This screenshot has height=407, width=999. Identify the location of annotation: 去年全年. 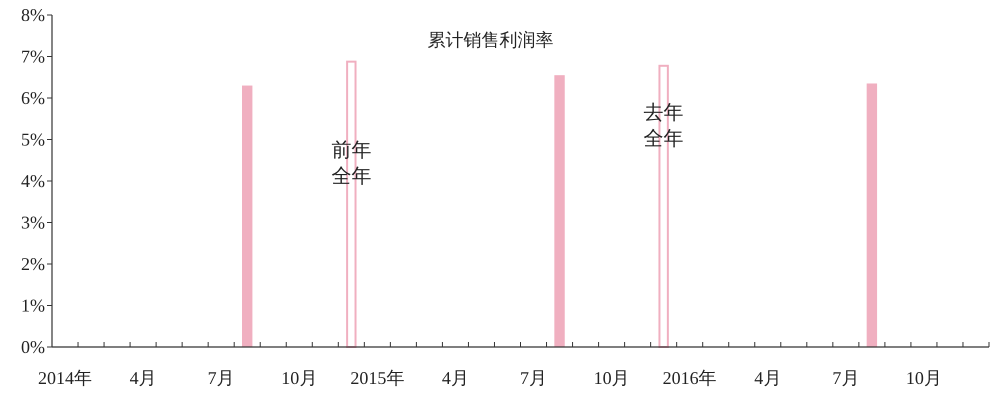
(664, 126).